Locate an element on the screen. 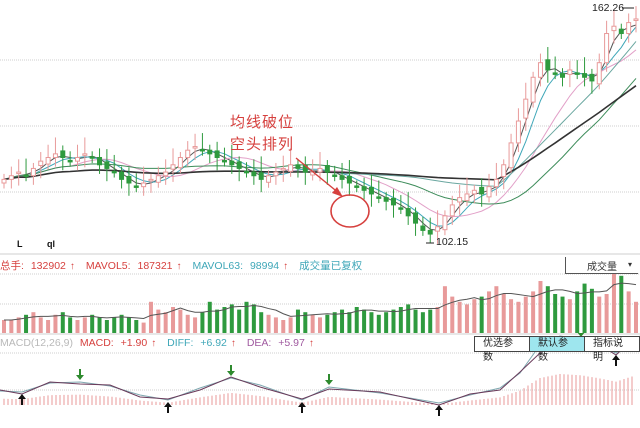 The image size is (640, 428). marker-ql: ql is located at coordinates (51, 244).